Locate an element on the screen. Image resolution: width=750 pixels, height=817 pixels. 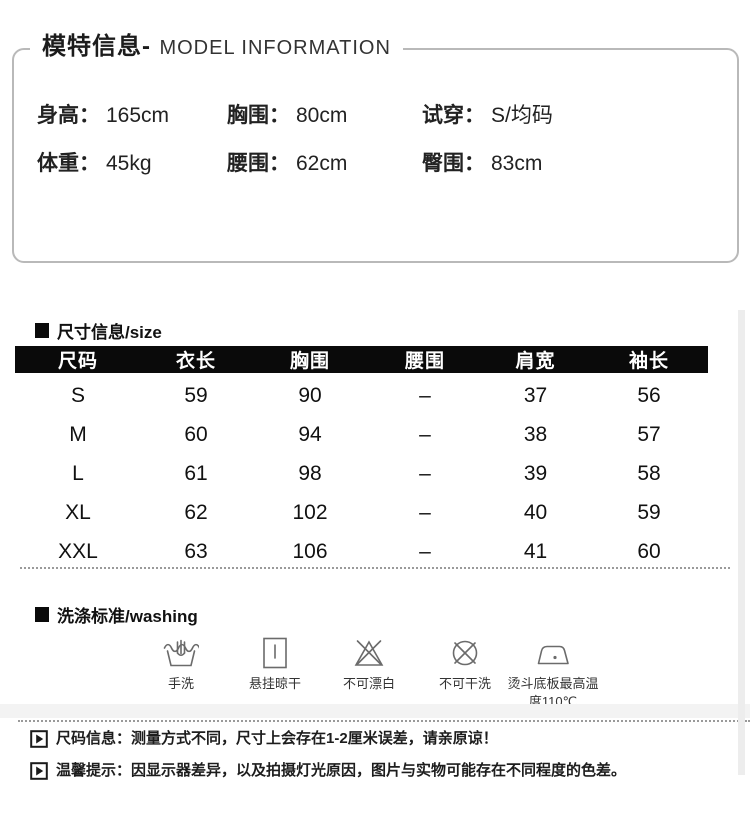
cell: 62 is located at coordinates (196, 512).